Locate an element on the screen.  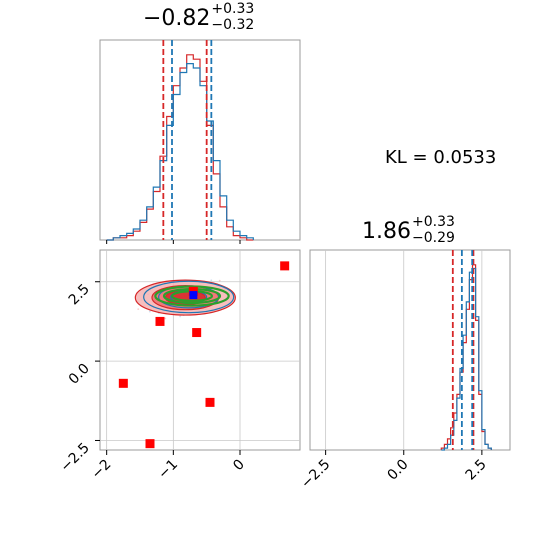
panel-top-left-frame is located at coordinates (200, 140).